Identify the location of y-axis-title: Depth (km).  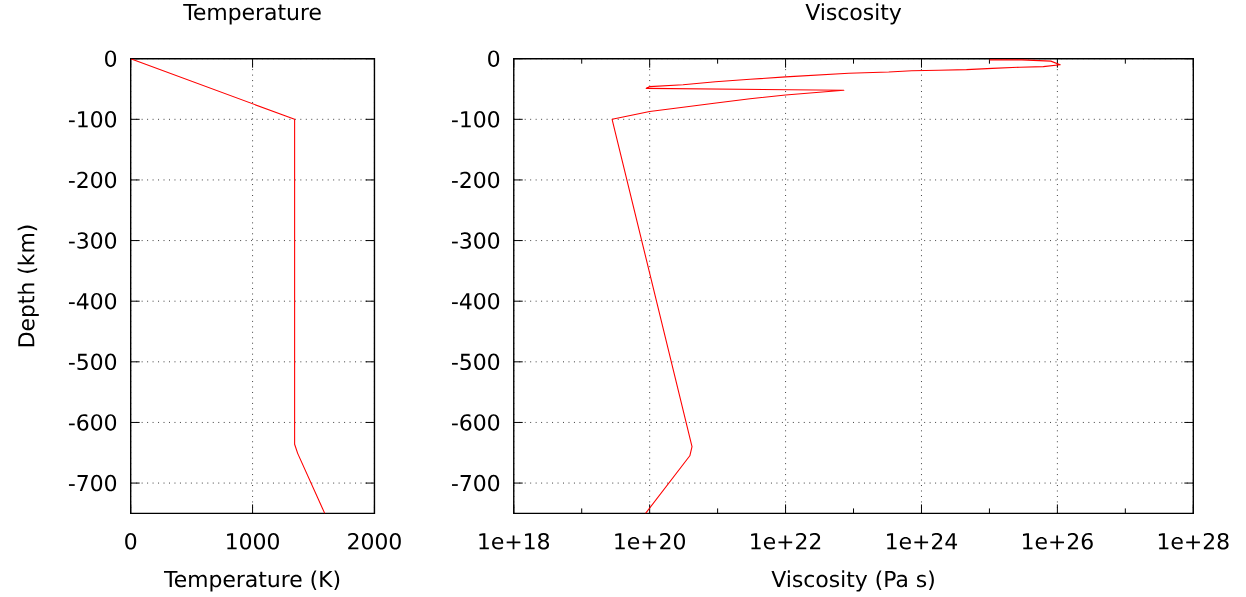
(28, 286).